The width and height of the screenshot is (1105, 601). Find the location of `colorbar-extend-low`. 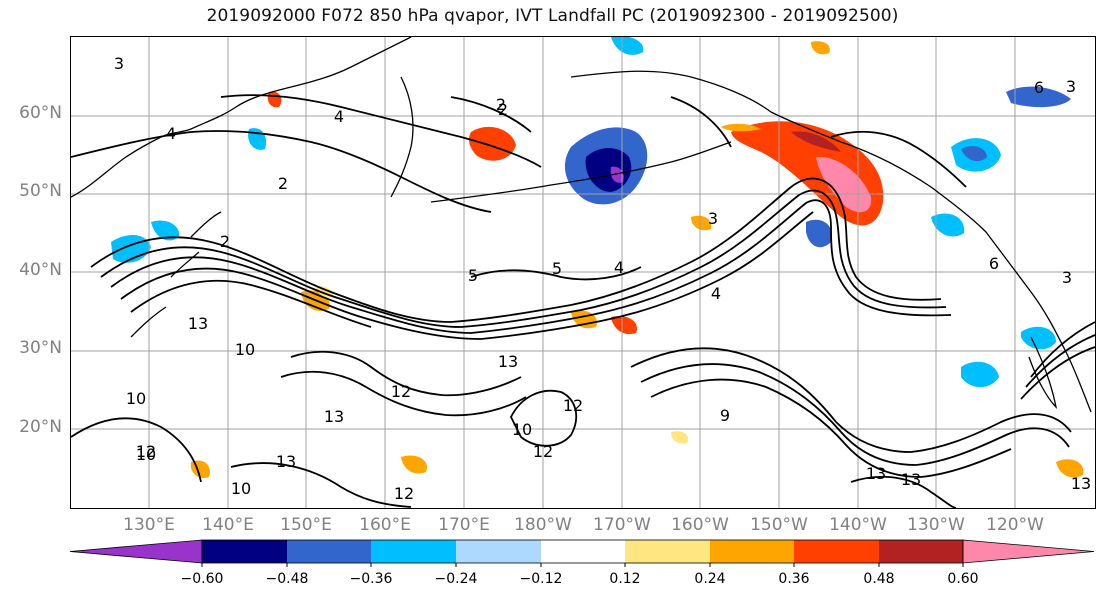

colorbar-extend-low is located at coordinates (136, 551).